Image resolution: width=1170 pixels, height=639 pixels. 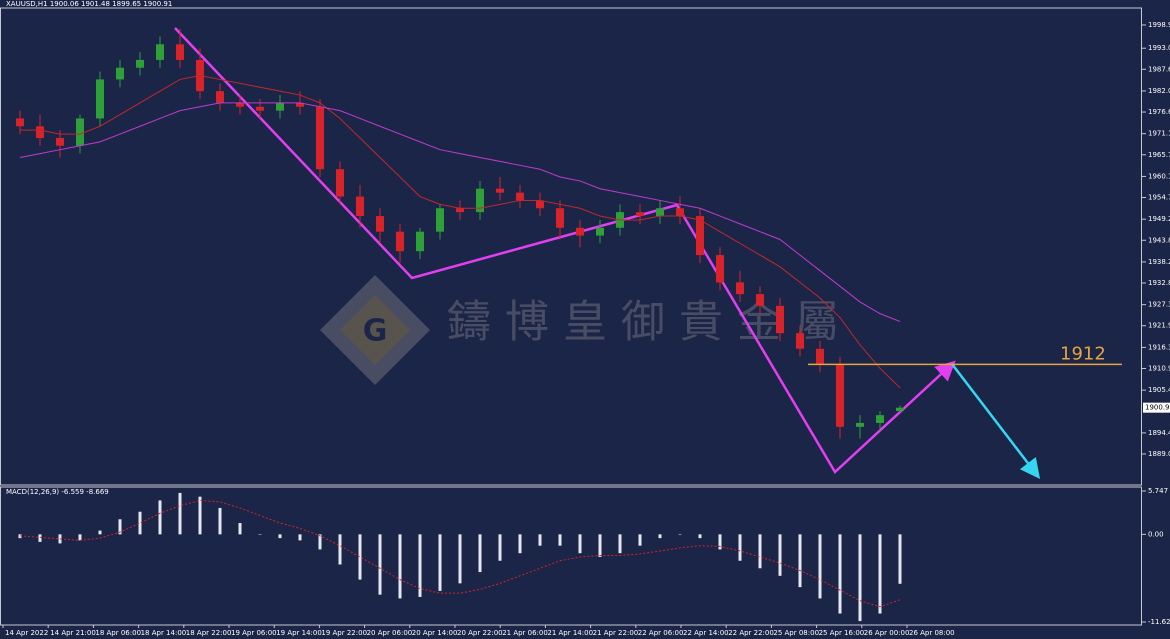 I want to click on price-tag: 1900.91, so click(x=1157, y=408).